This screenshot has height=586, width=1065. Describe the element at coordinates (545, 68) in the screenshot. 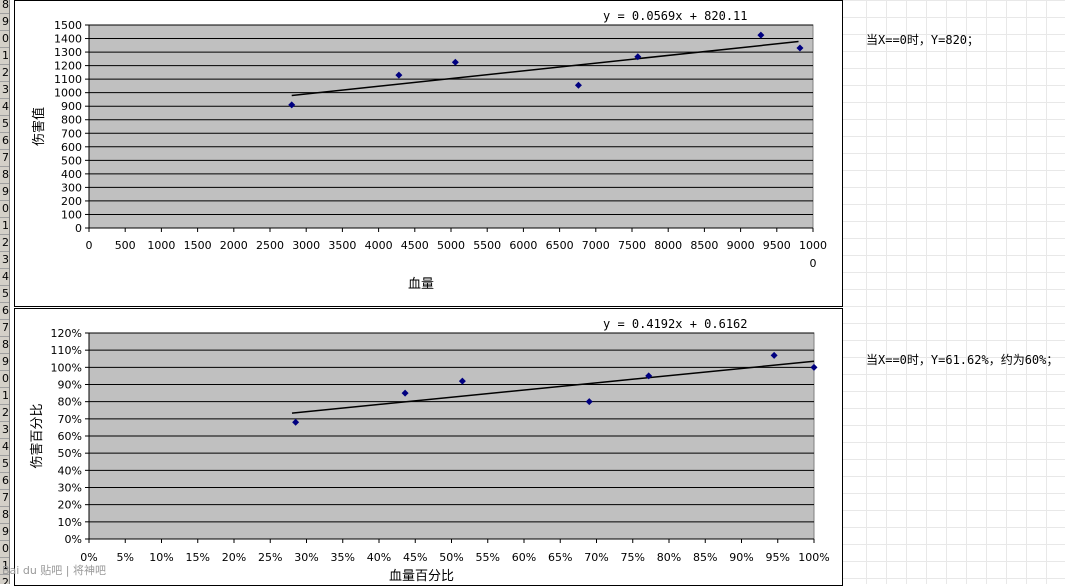

I see `trendline` at that location.